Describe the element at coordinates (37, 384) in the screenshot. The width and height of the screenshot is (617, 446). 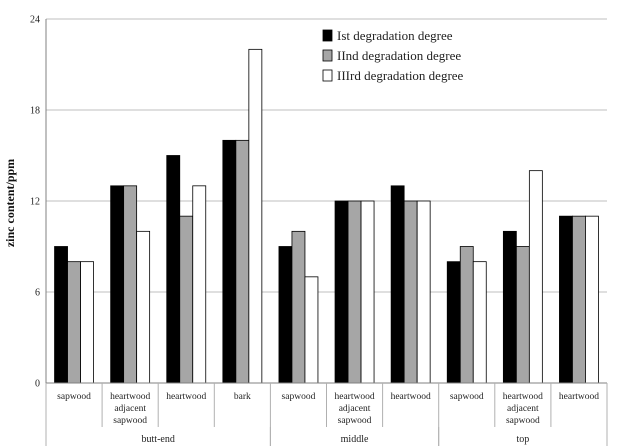
I see `y-tick-label: 0` at that location.